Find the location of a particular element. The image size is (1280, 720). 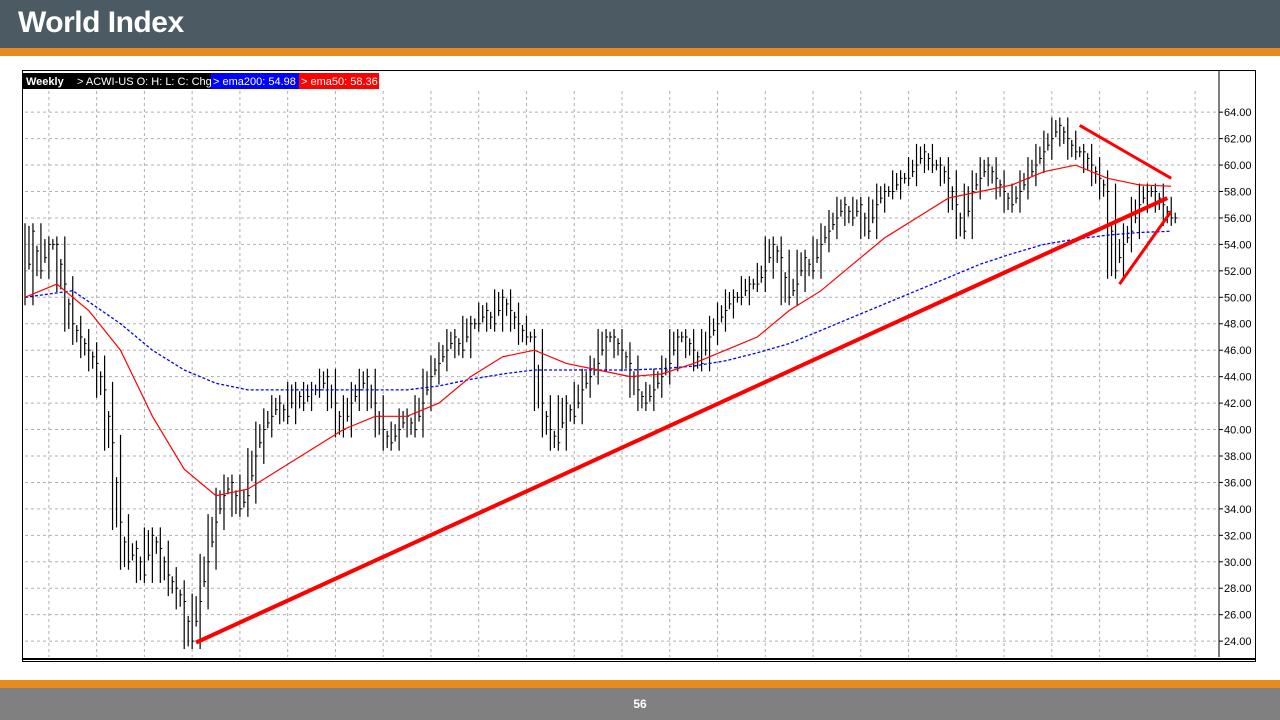

y-tick-label: 50.00 is located at coordinates (1238, 298).